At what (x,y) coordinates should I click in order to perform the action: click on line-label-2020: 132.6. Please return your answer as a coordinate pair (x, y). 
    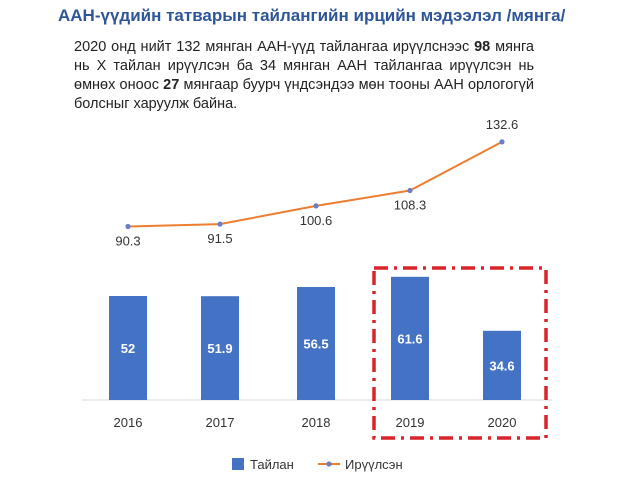
    Looking at the image, I should click on (502, 124).